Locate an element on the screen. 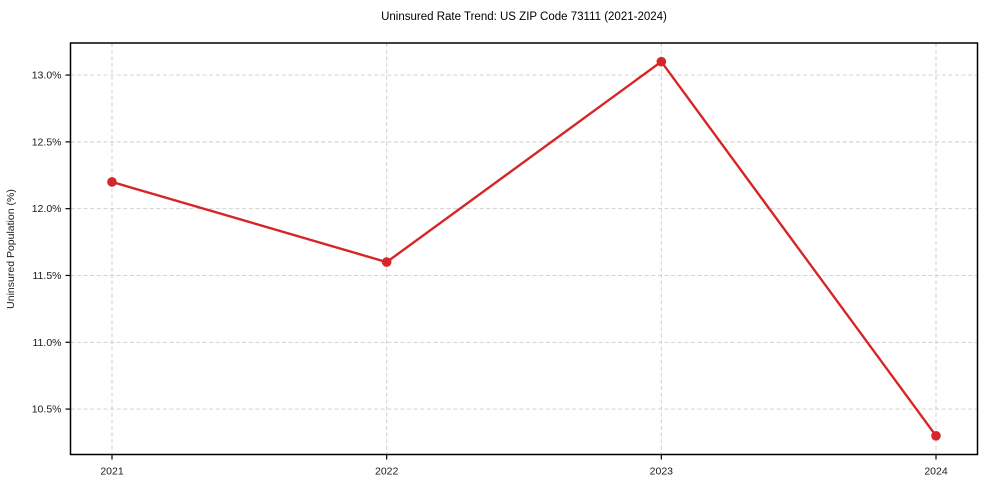 This screenshot has height=490, width=989. y-tick-label: 13.0% is located at coordinates (47, 76).